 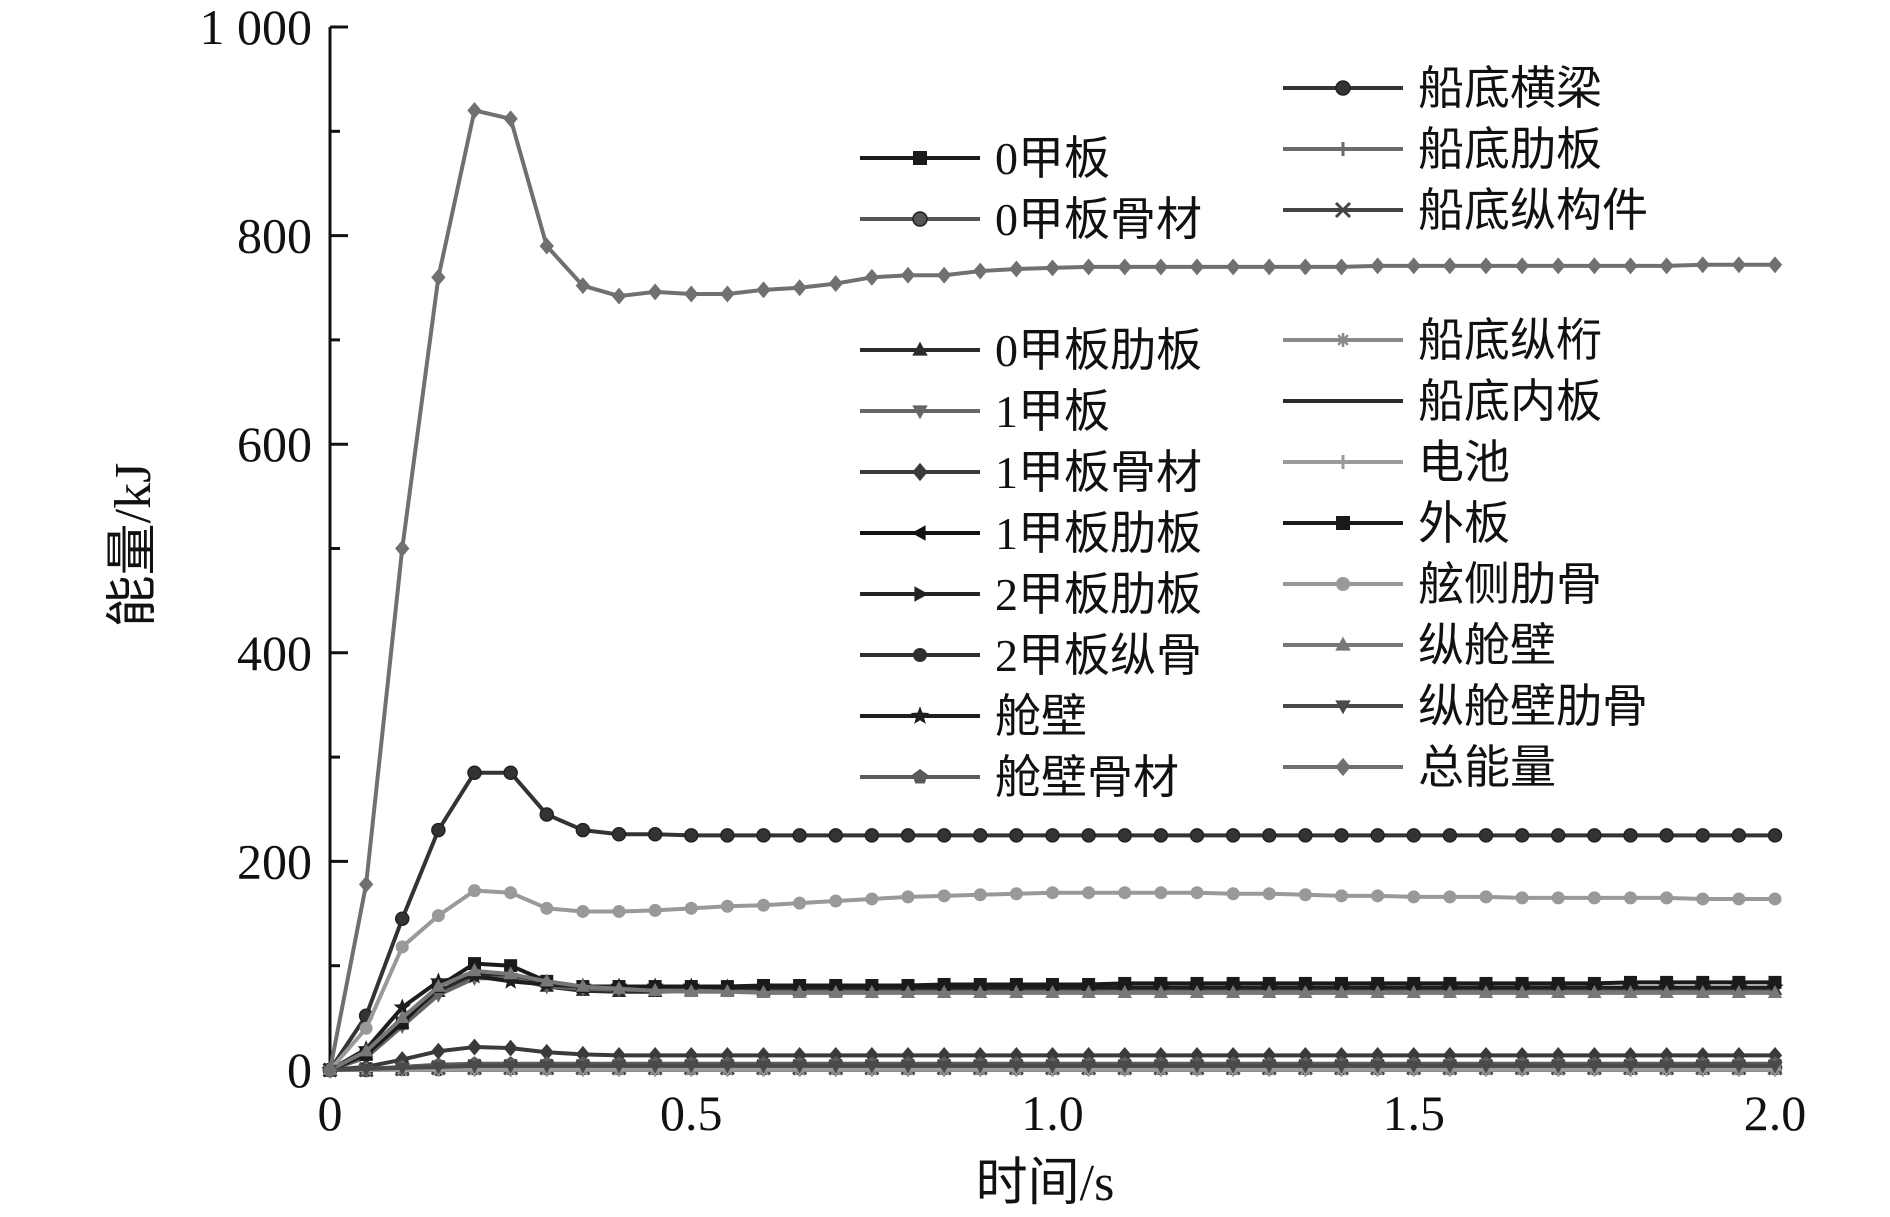 What do you see at coordinates (299, 1070) in the screenshot?
I see `y-tick-label: 0` at bounding box center [299, 1070].